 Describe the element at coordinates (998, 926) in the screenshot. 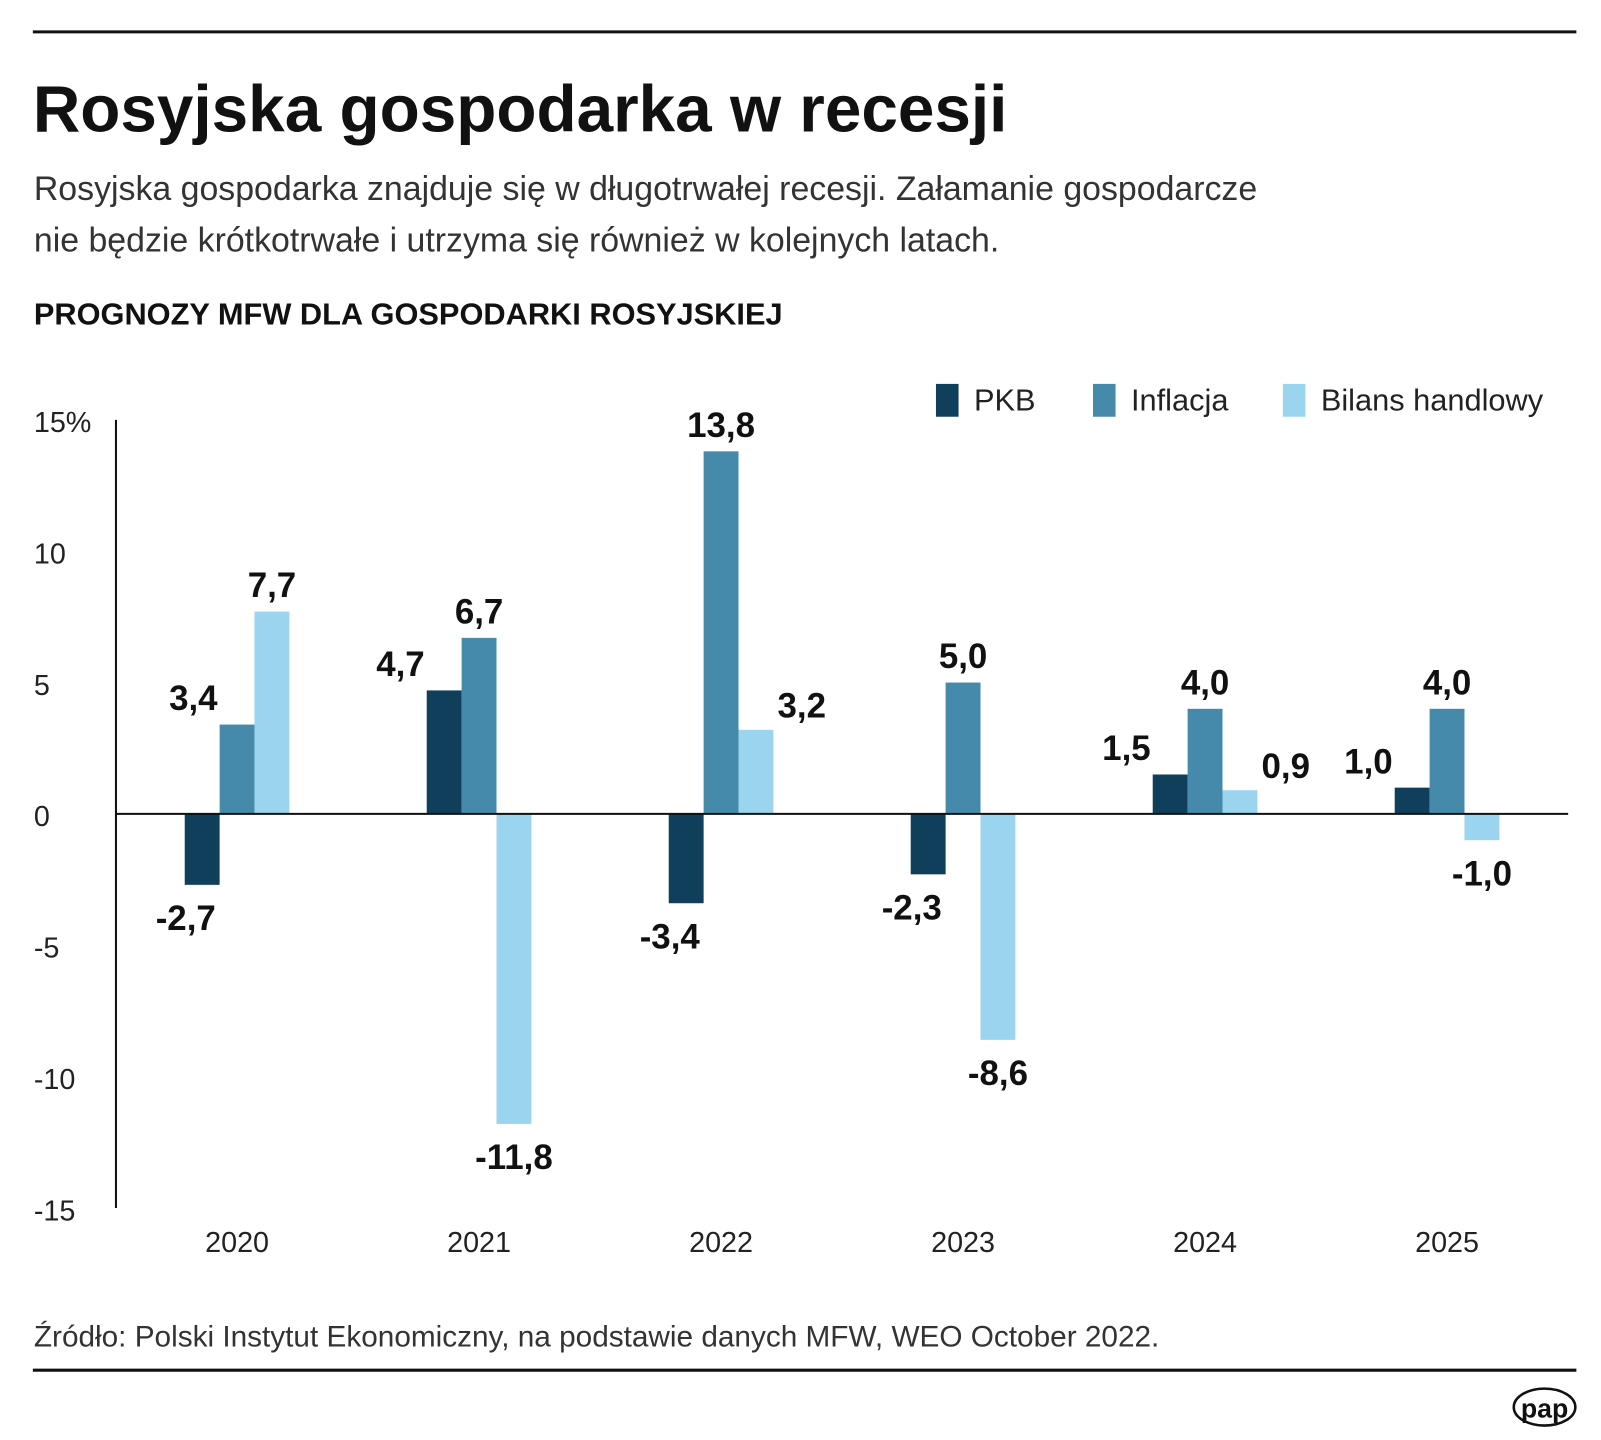

I see `bar-bilans-handlowy-2023` at that location.